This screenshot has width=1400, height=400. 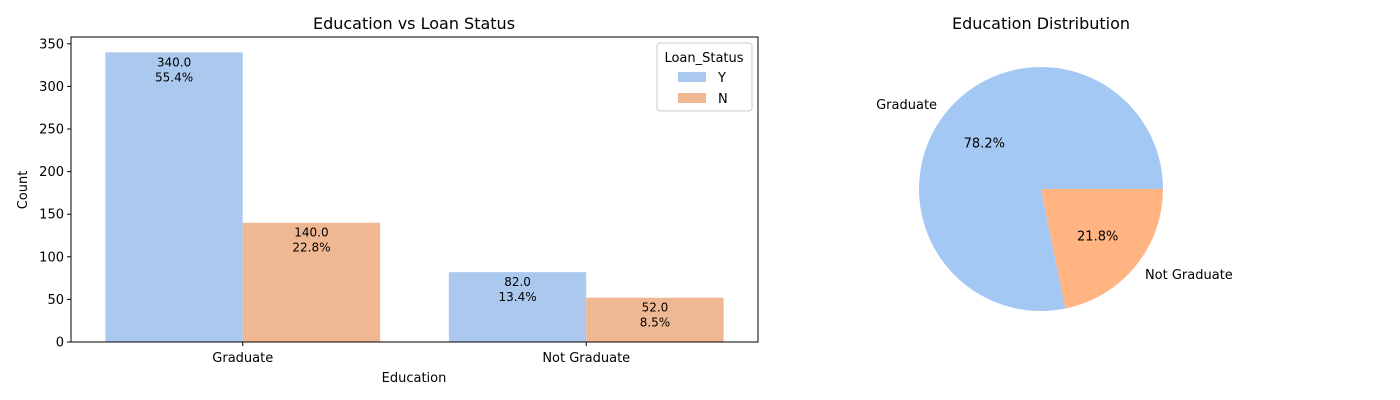 What do you see at coordinates (517, 297) in the screenshot?
I see `bar-data-label: 13.4%` at bounding box center [517, 297].